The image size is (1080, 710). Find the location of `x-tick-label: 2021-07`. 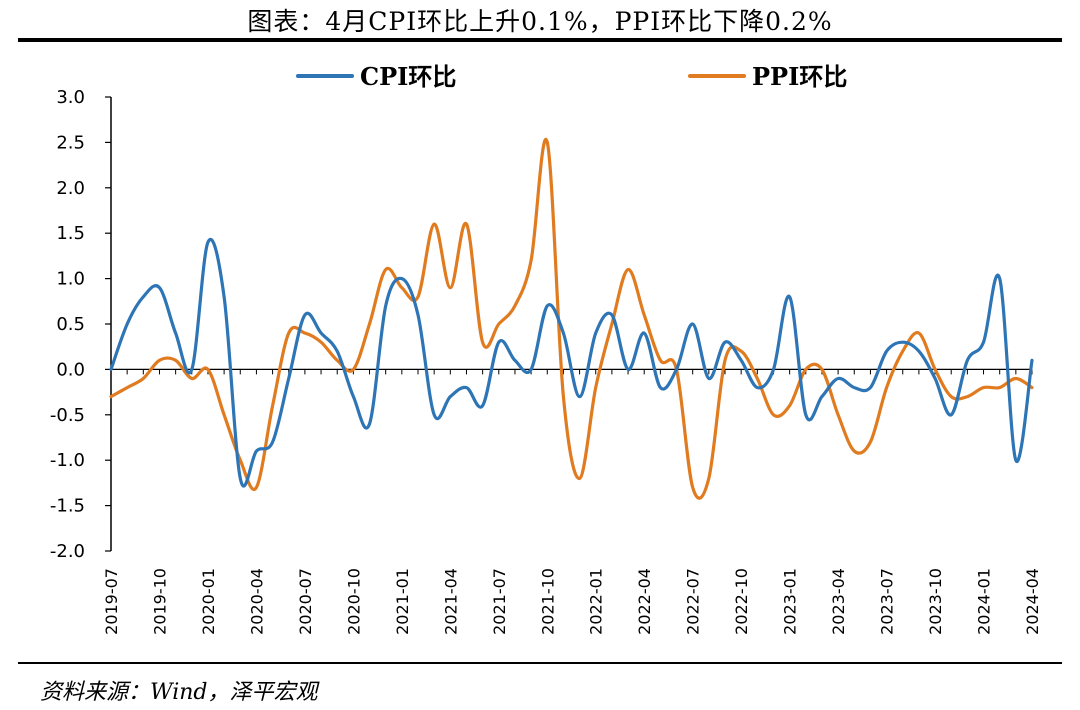

x-tick-label: 2021-07 is located at coordinates (499, 601).